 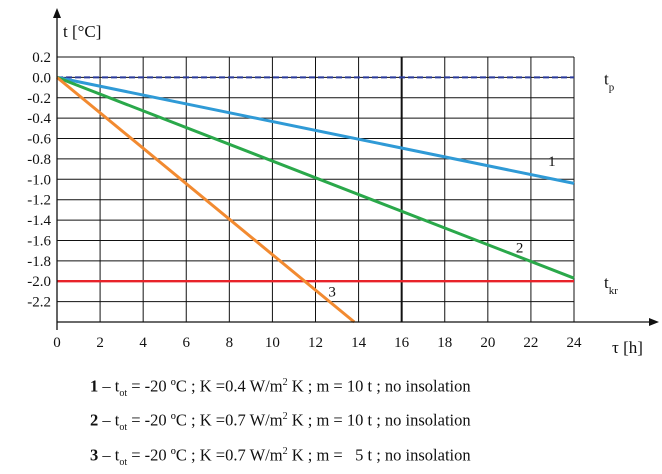 I want to click on legend-num: 3, so click(x=94, y=455).